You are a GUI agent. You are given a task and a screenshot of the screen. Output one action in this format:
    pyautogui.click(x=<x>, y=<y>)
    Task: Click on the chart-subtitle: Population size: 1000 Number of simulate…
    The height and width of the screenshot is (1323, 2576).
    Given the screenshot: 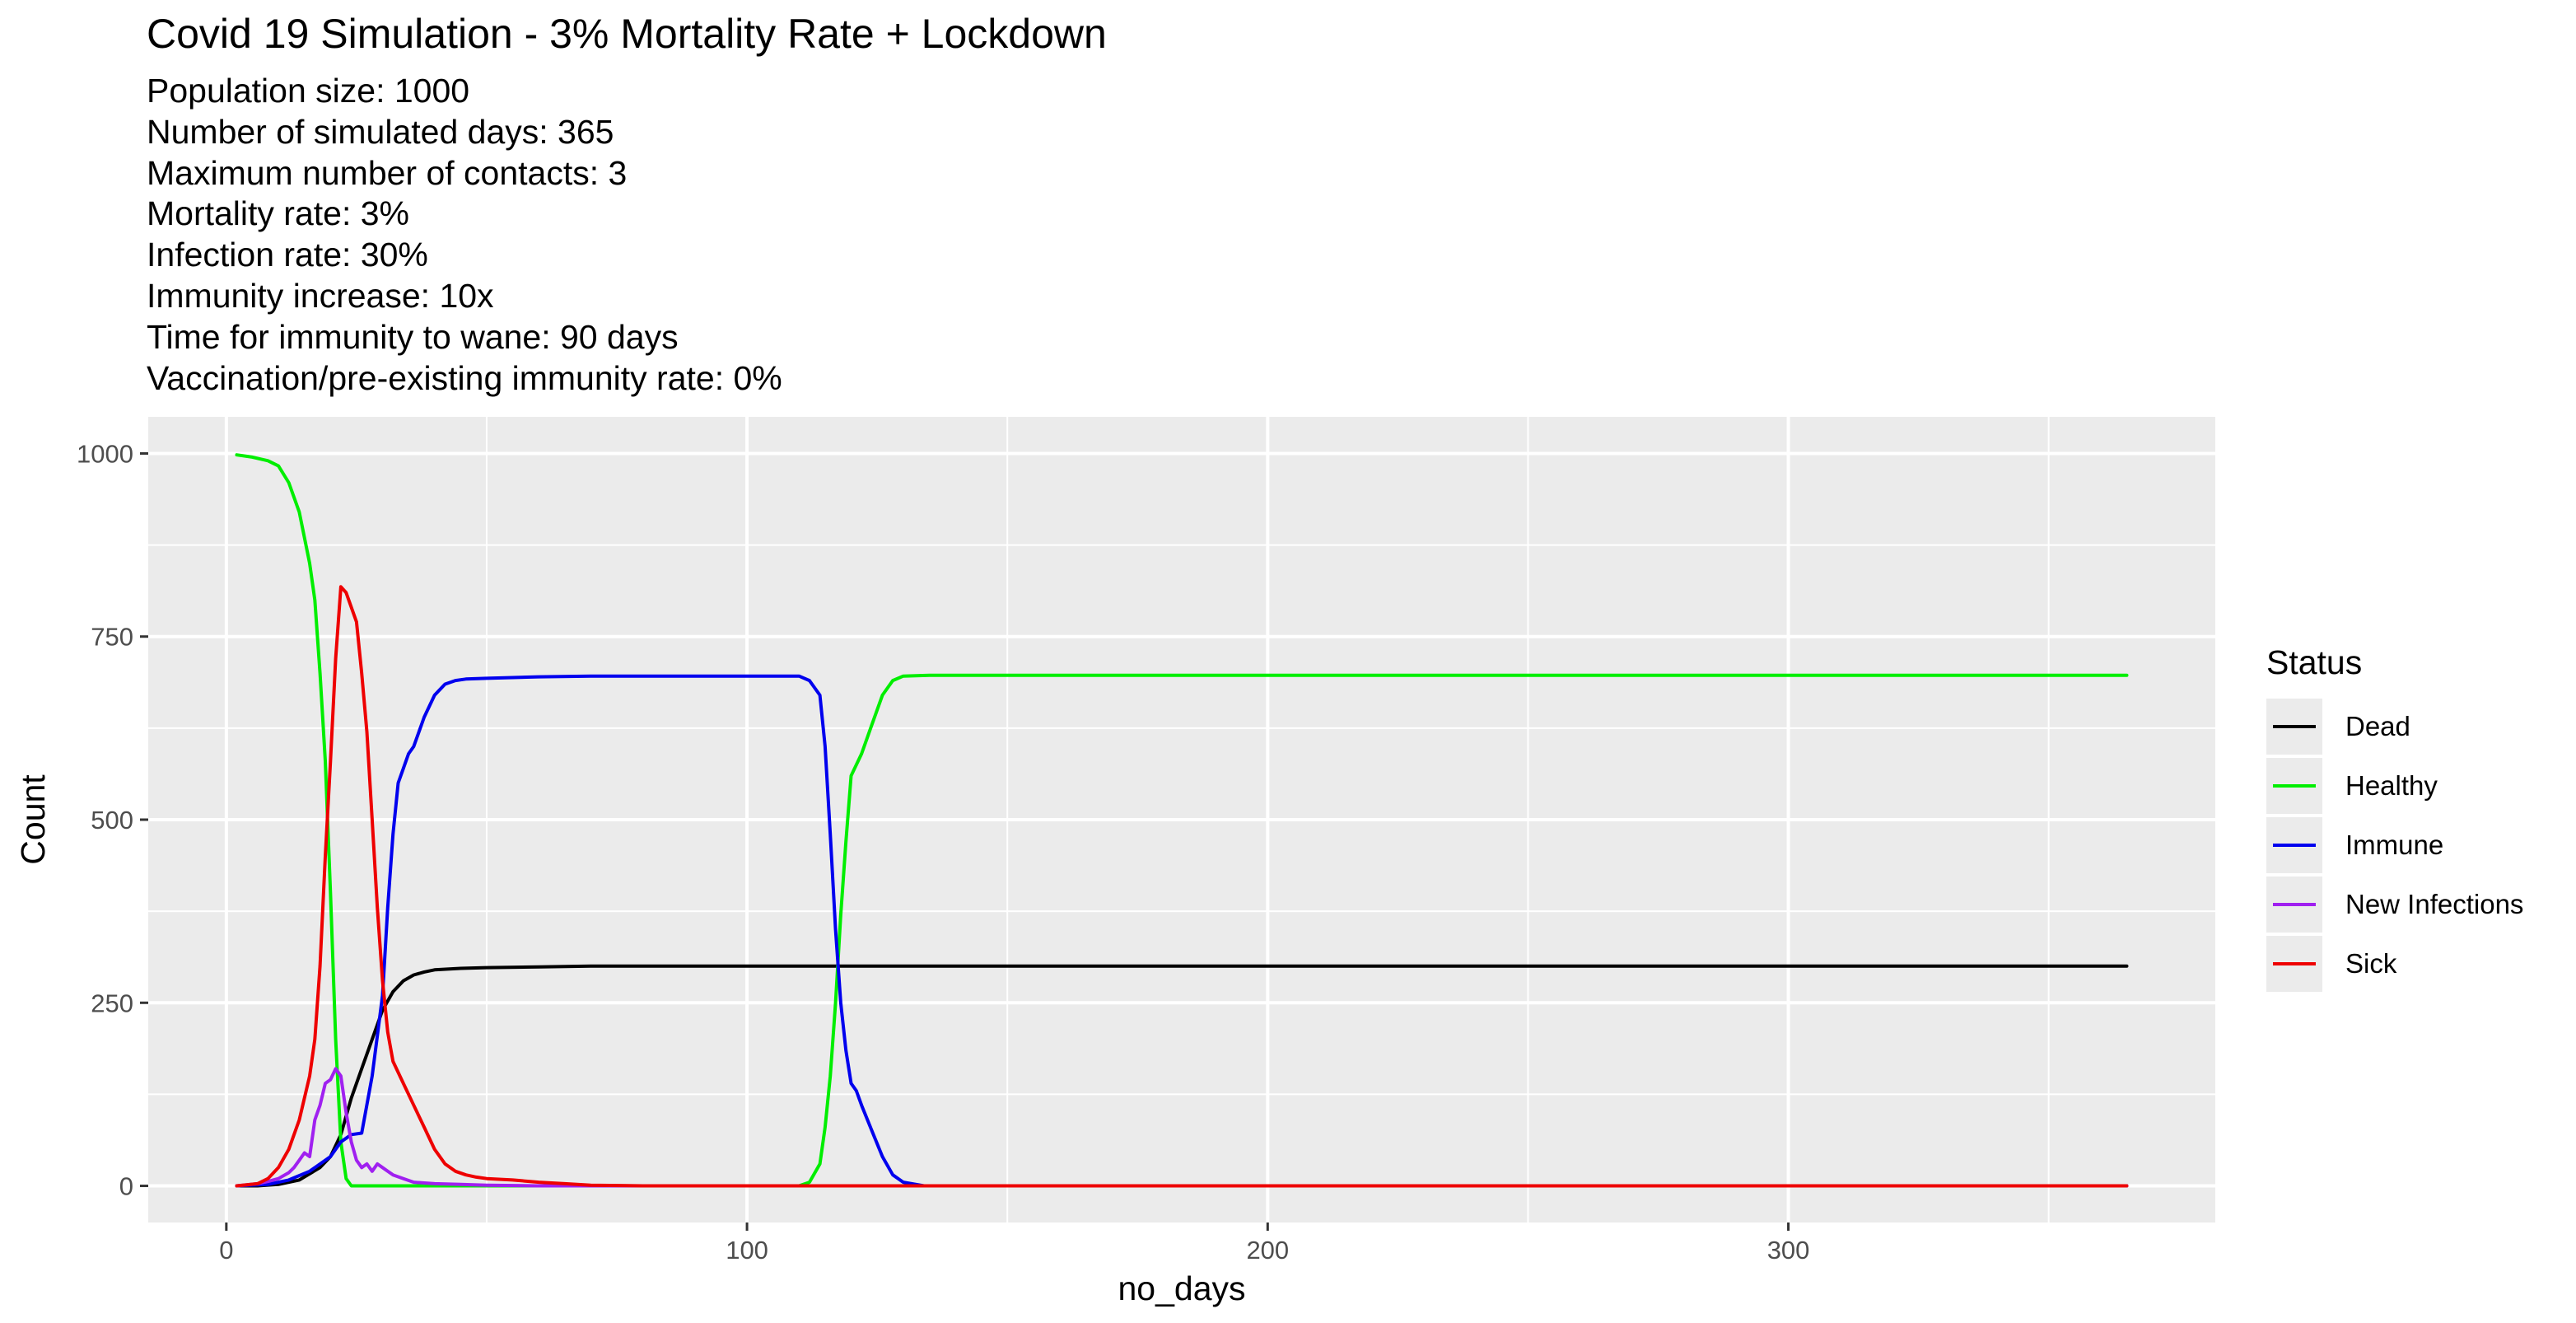 What is the action you would take?
    pyautogui.click(x=464, y=235)
    